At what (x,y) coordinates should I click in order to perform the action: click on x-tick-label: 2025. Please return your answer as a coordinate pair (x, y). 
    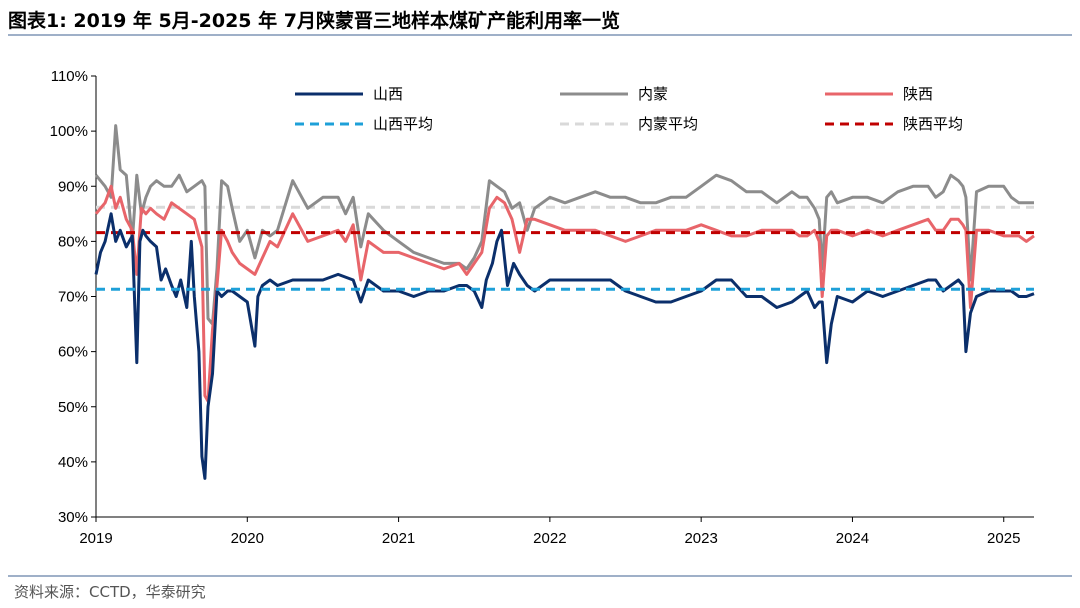
    Looking at the image, I should click on (1003, 538).